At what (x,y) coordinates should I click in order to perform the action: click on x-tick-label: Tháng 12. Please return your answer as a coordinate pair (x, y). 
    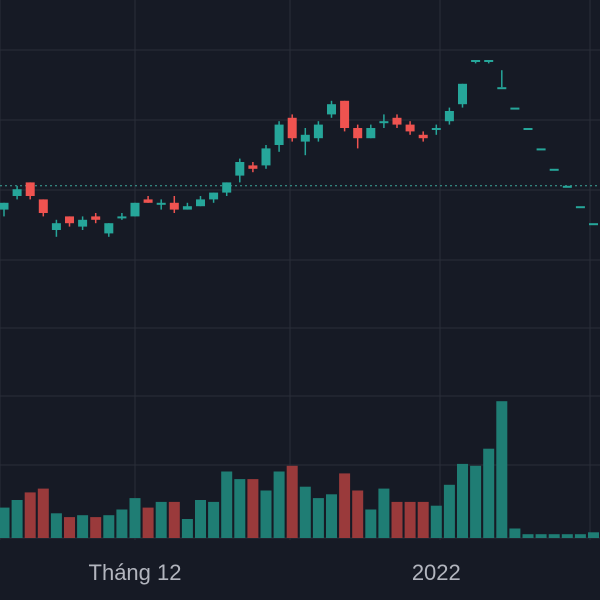
    Looking at the image, I should click on (135, 572).